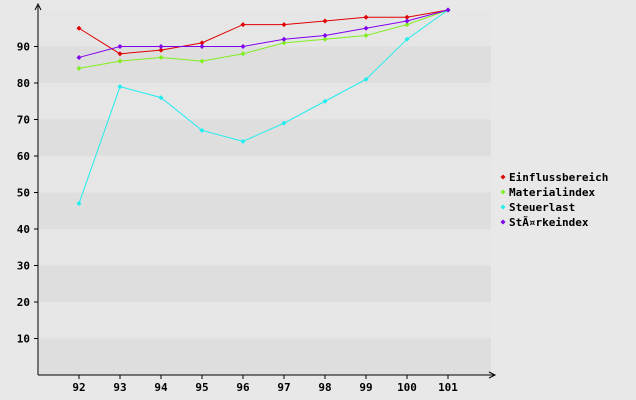 The height and width of the screenshot is (400, 636). What do you see at coordinates (542, 207) in the screenshot?
I see `legend-label: Steuerlast` at bounding box center [542, 207].